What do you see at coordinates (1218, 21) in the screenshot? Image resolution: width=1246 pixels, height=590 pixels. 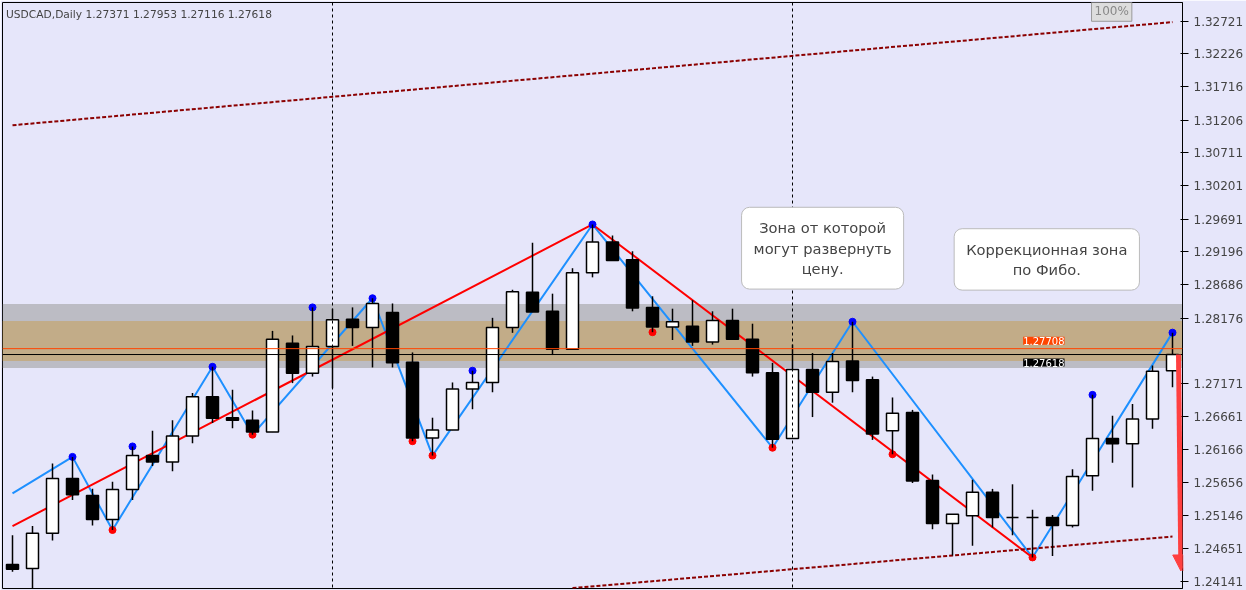 I see `y-tick-label: 1.32721` at bounding box center [1218, 21].